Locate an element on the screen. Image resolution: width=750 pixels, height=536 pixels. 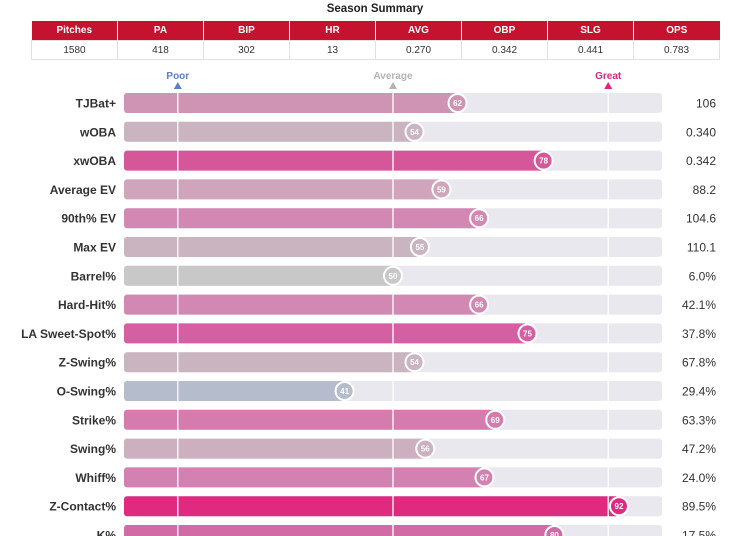
header-ops: OPS is located at coordinates (676, 31).